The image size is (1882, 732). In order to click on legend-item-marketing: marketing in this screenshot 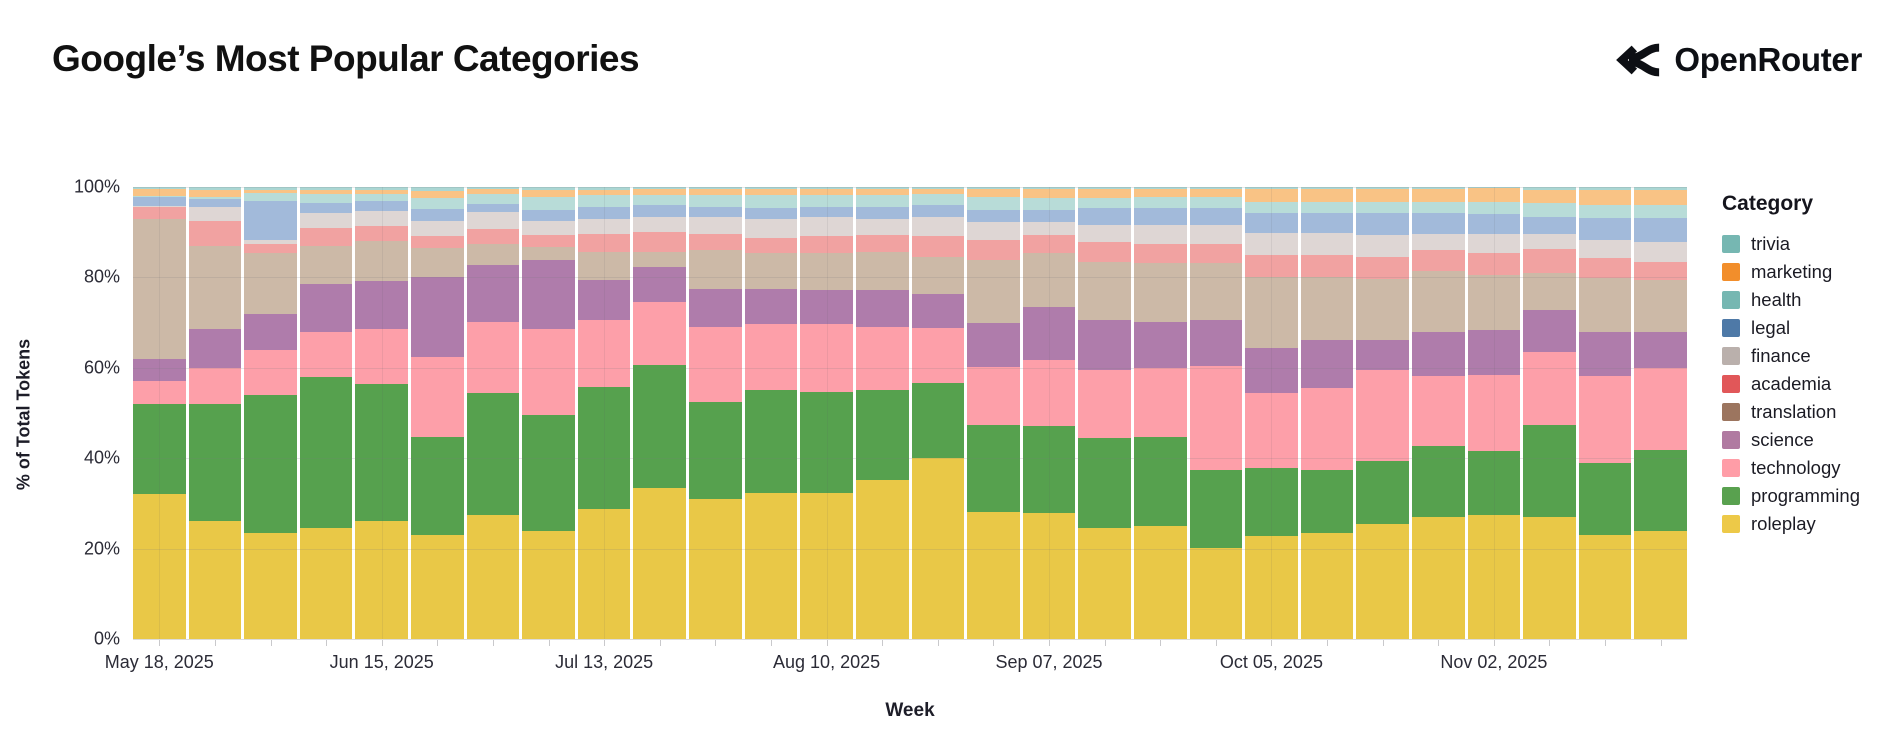, I will do `click(1801, 272)`.